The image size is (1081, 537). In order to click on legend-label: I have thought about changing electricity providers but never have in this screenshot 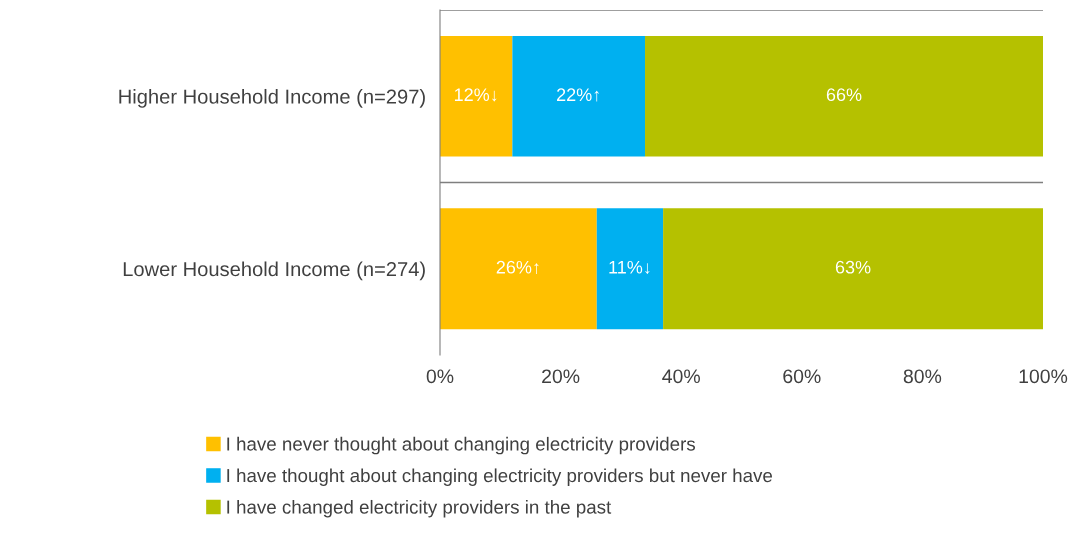, I will do `click(500, 477)`.